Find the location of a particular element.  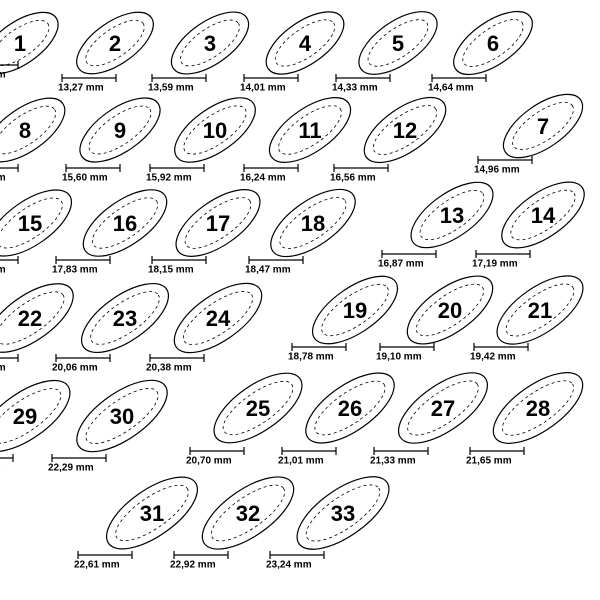

size-label: 14 is located at coordinates (543, 215).